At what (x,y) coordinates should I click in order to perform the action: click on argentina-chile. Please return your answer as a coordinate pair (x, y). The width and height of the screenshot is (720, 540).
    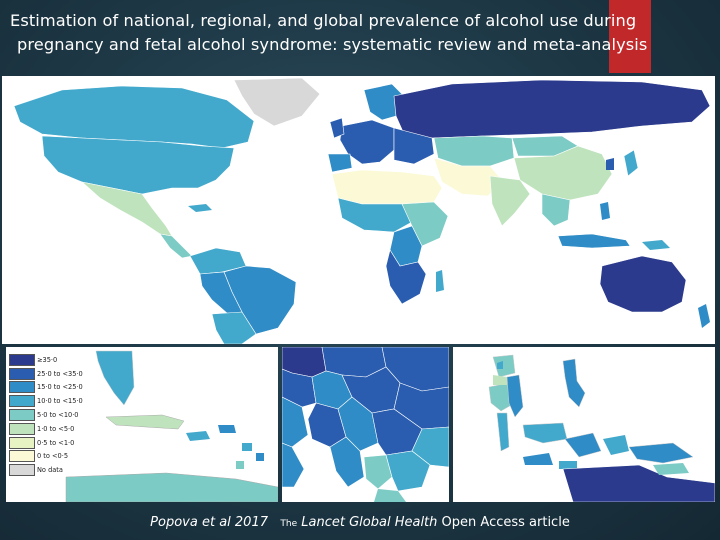
    Looking at the image, I should click on (234, 327).